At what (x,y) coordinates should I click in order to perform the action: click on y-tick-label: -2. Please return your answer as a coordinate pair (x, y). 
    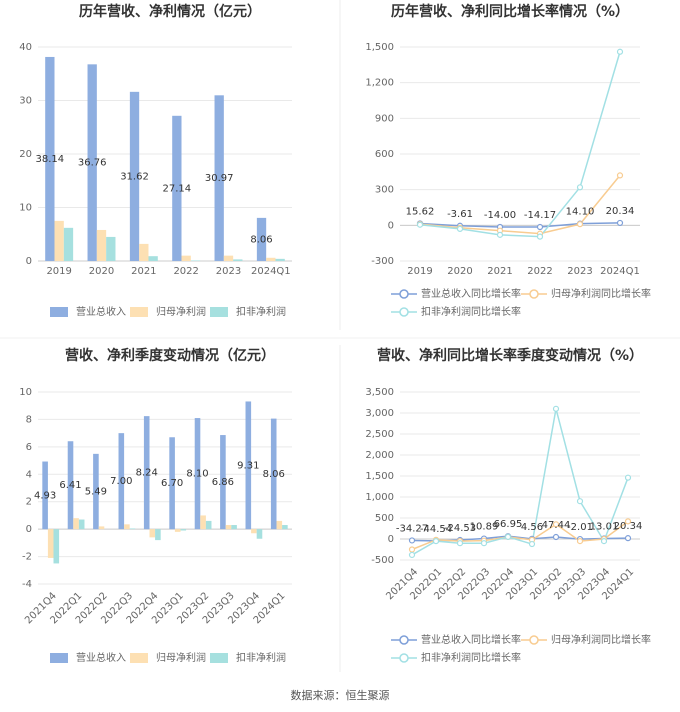
    Looking at the image, I should click on (27, 557).